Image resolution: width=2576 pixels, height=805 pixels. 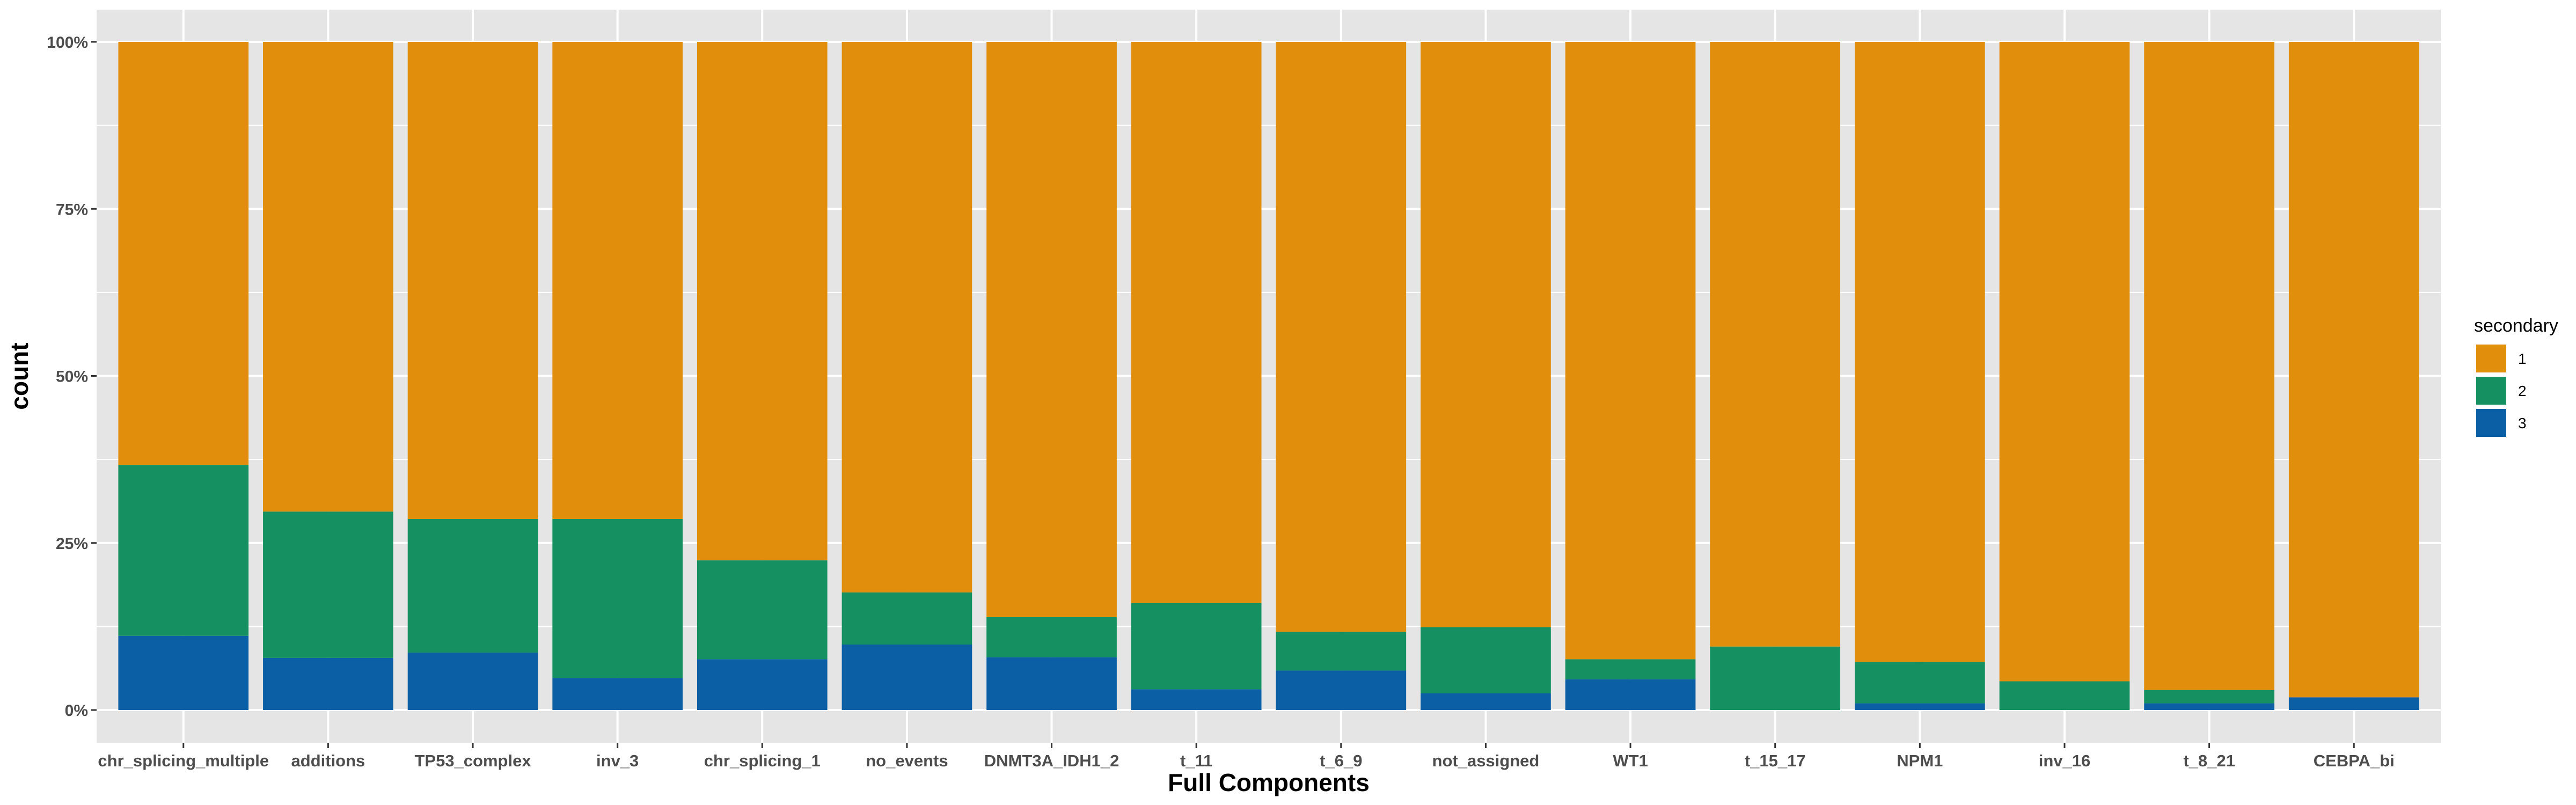 I want to click on x-tick-label: no_events, so click(x=907, y=760).